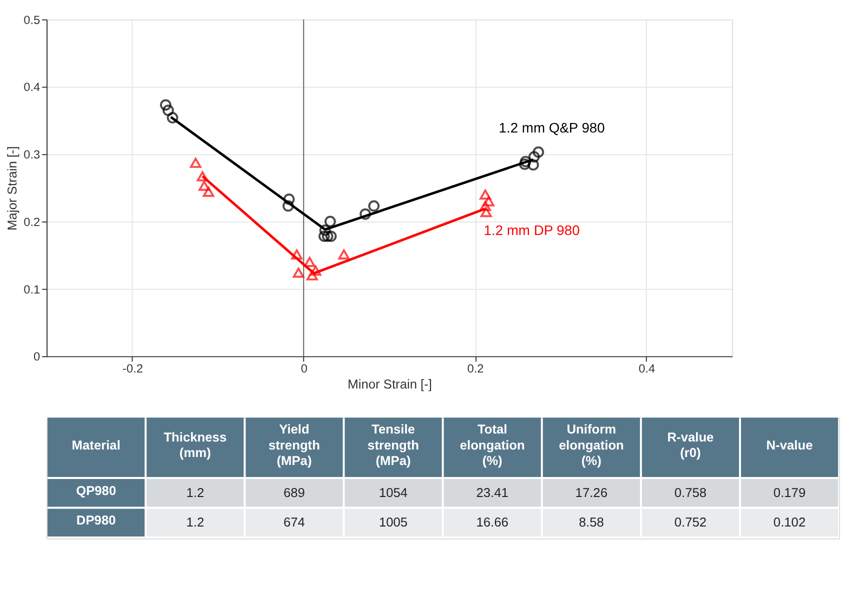  I want to click on text: 23.41, so click(492, 492).